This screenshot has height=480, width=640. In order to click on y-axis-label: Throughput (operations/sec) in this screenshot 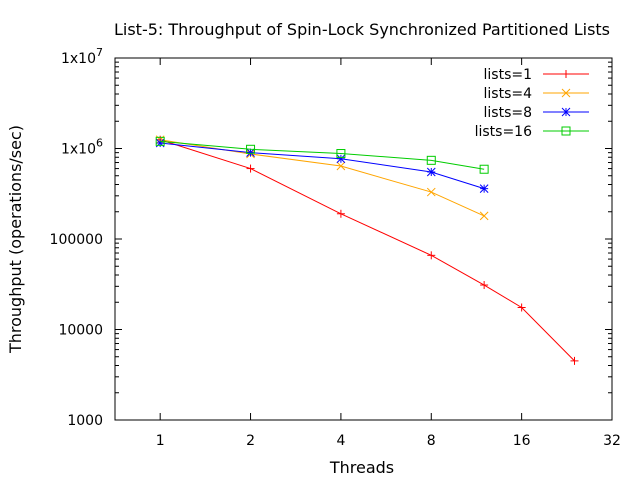, I will do `click(15, 239)`.